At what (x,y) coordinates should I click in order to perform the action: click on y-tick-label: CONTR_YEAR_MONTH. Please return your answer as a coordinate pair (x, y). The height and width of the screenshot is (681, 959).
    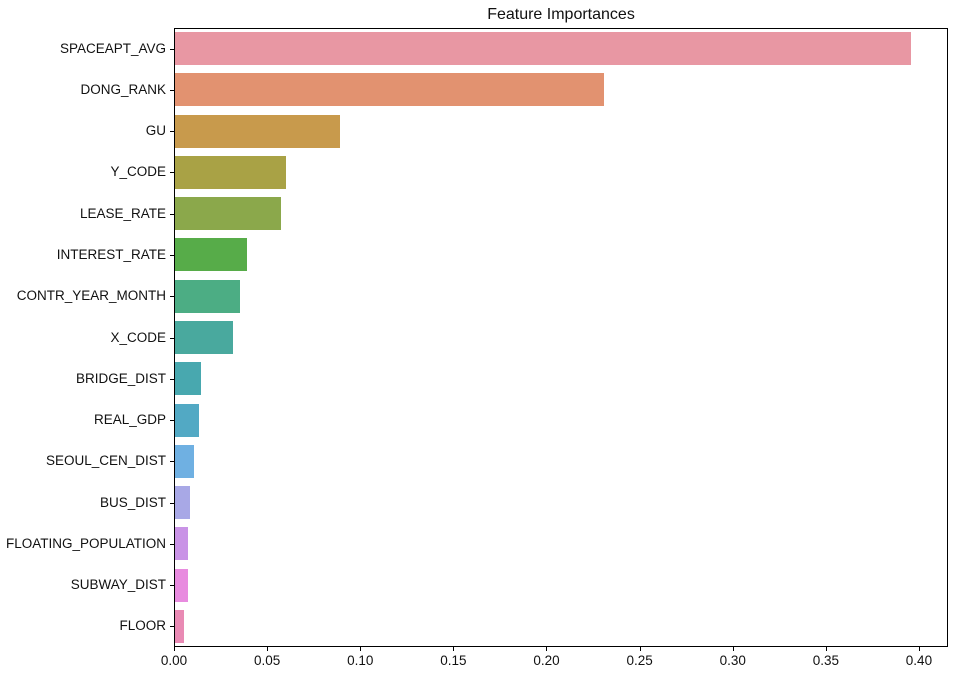
    Looking at the image, I should click on (91, 296).